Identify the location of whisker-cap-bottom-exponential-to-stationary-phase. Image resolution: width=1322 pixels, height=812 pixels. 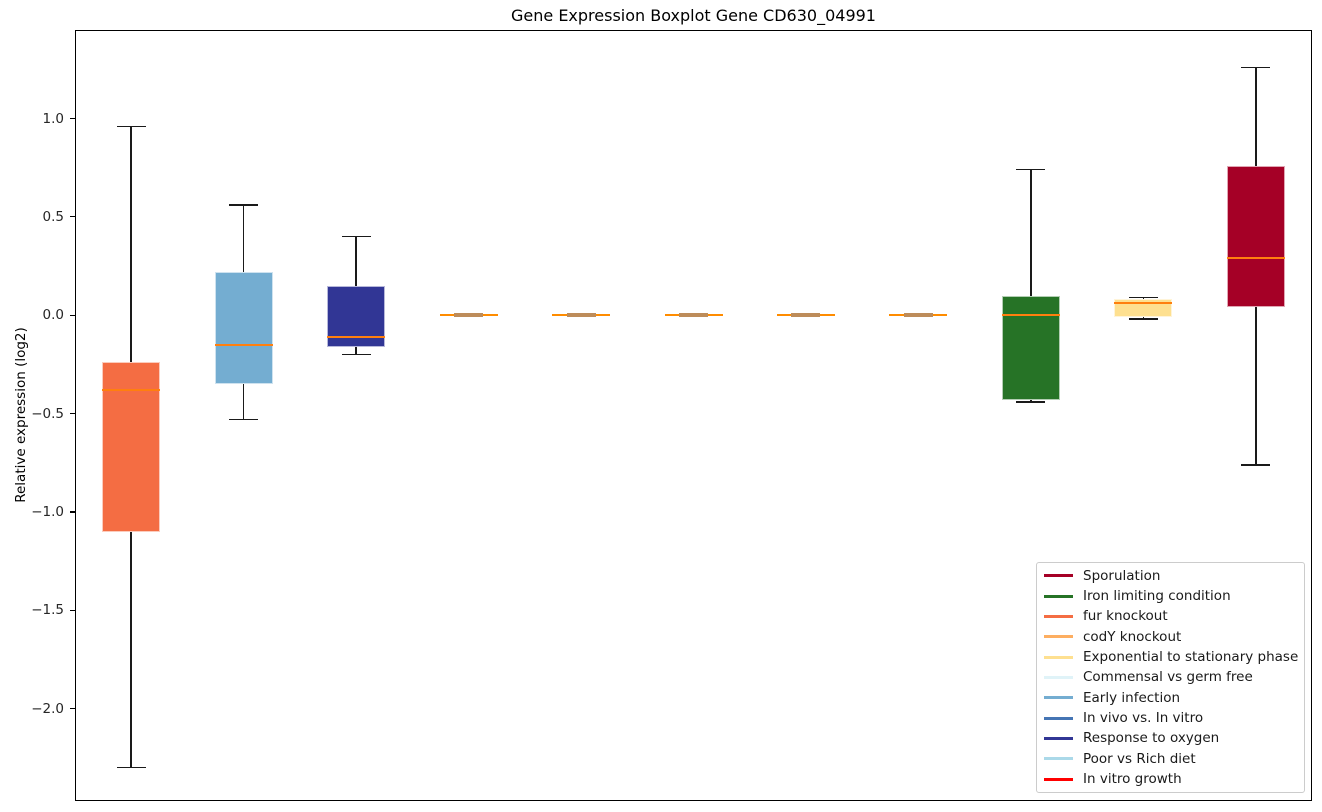
(1143, 319).